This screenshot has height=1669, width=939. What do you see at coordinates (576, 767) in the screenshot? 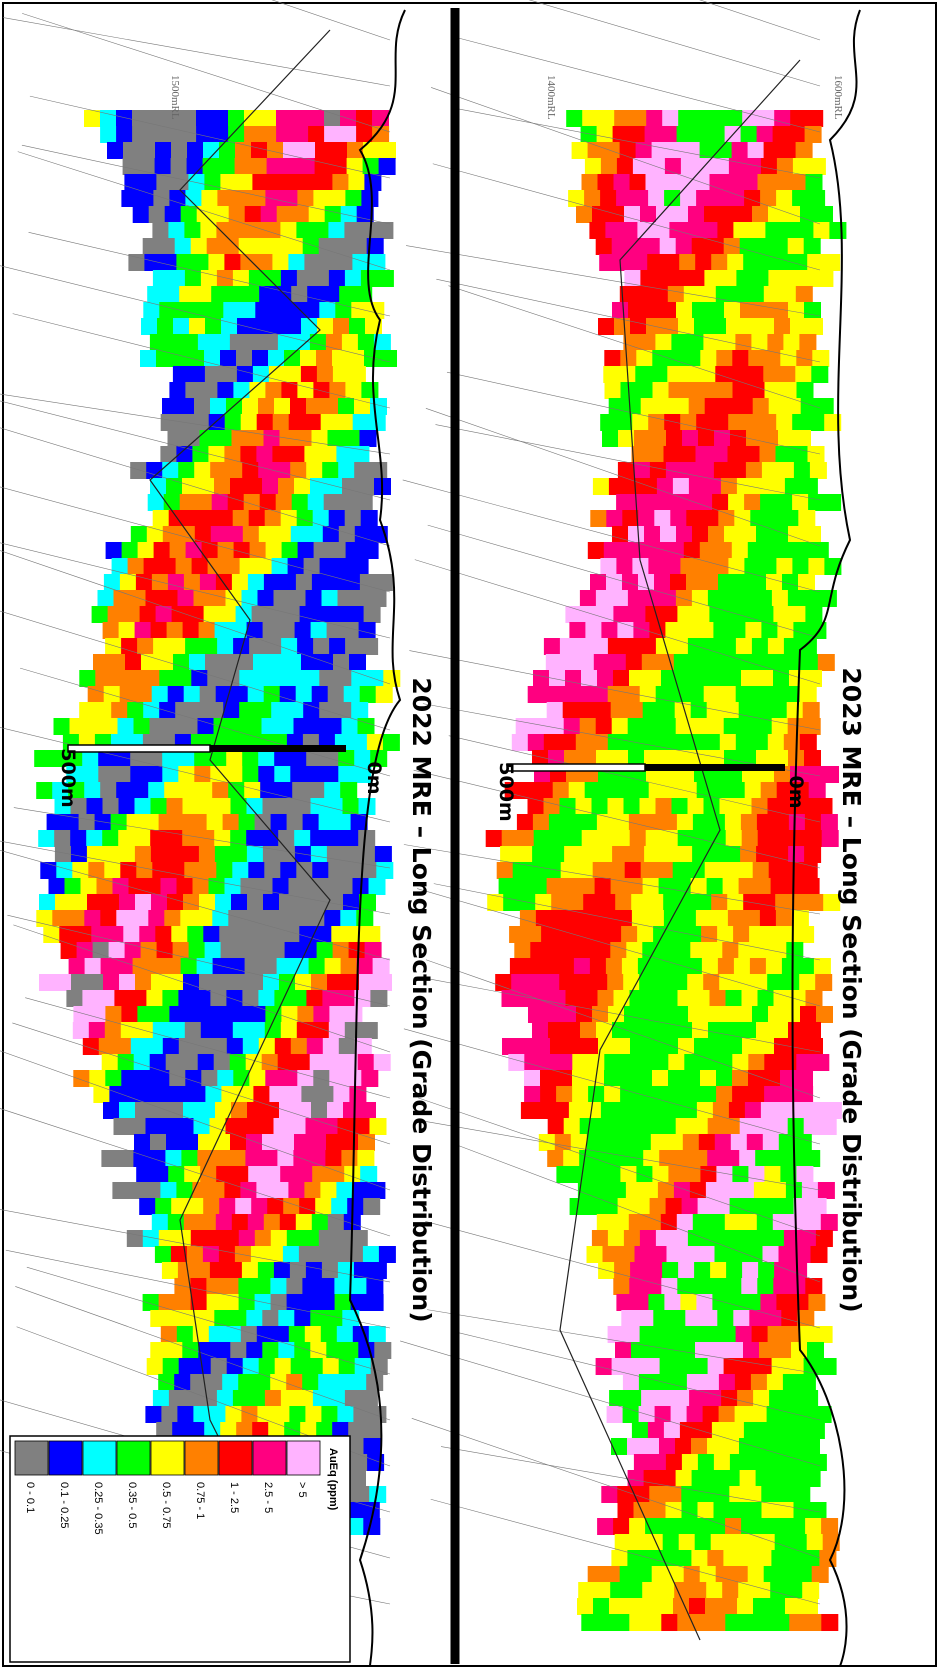
I see `scale-bar-open` at bounding box center [576, 767].